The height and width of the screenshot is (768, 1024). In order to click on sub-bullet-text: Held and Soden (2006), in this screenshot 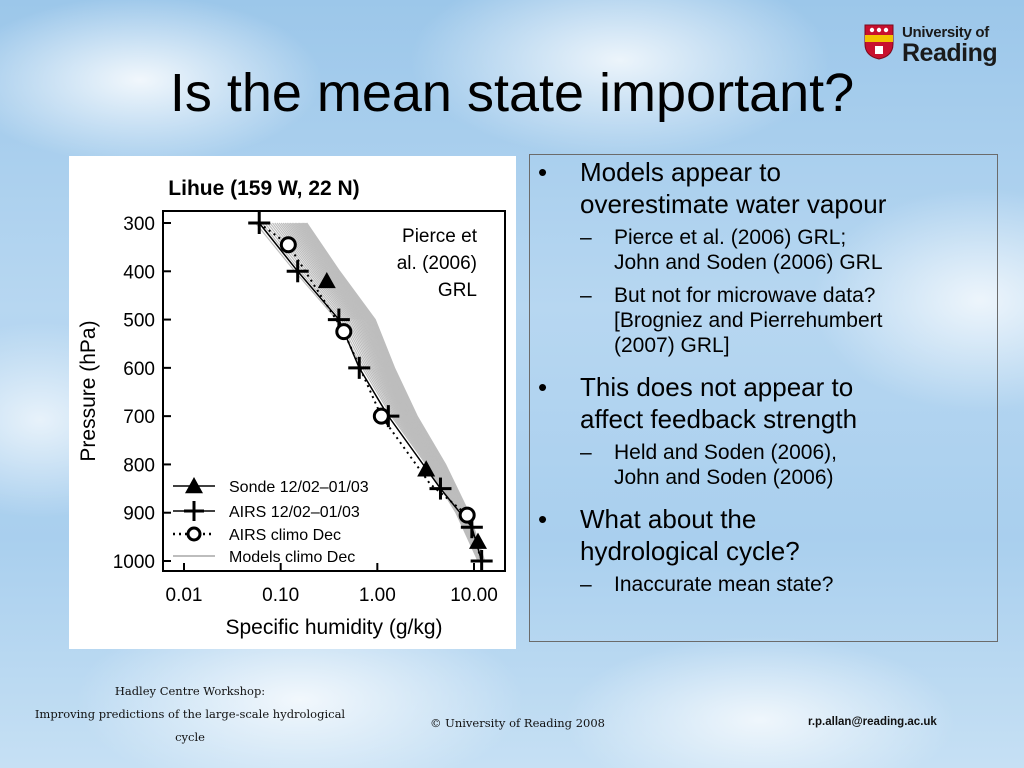, I will do `click(725, 452)`.